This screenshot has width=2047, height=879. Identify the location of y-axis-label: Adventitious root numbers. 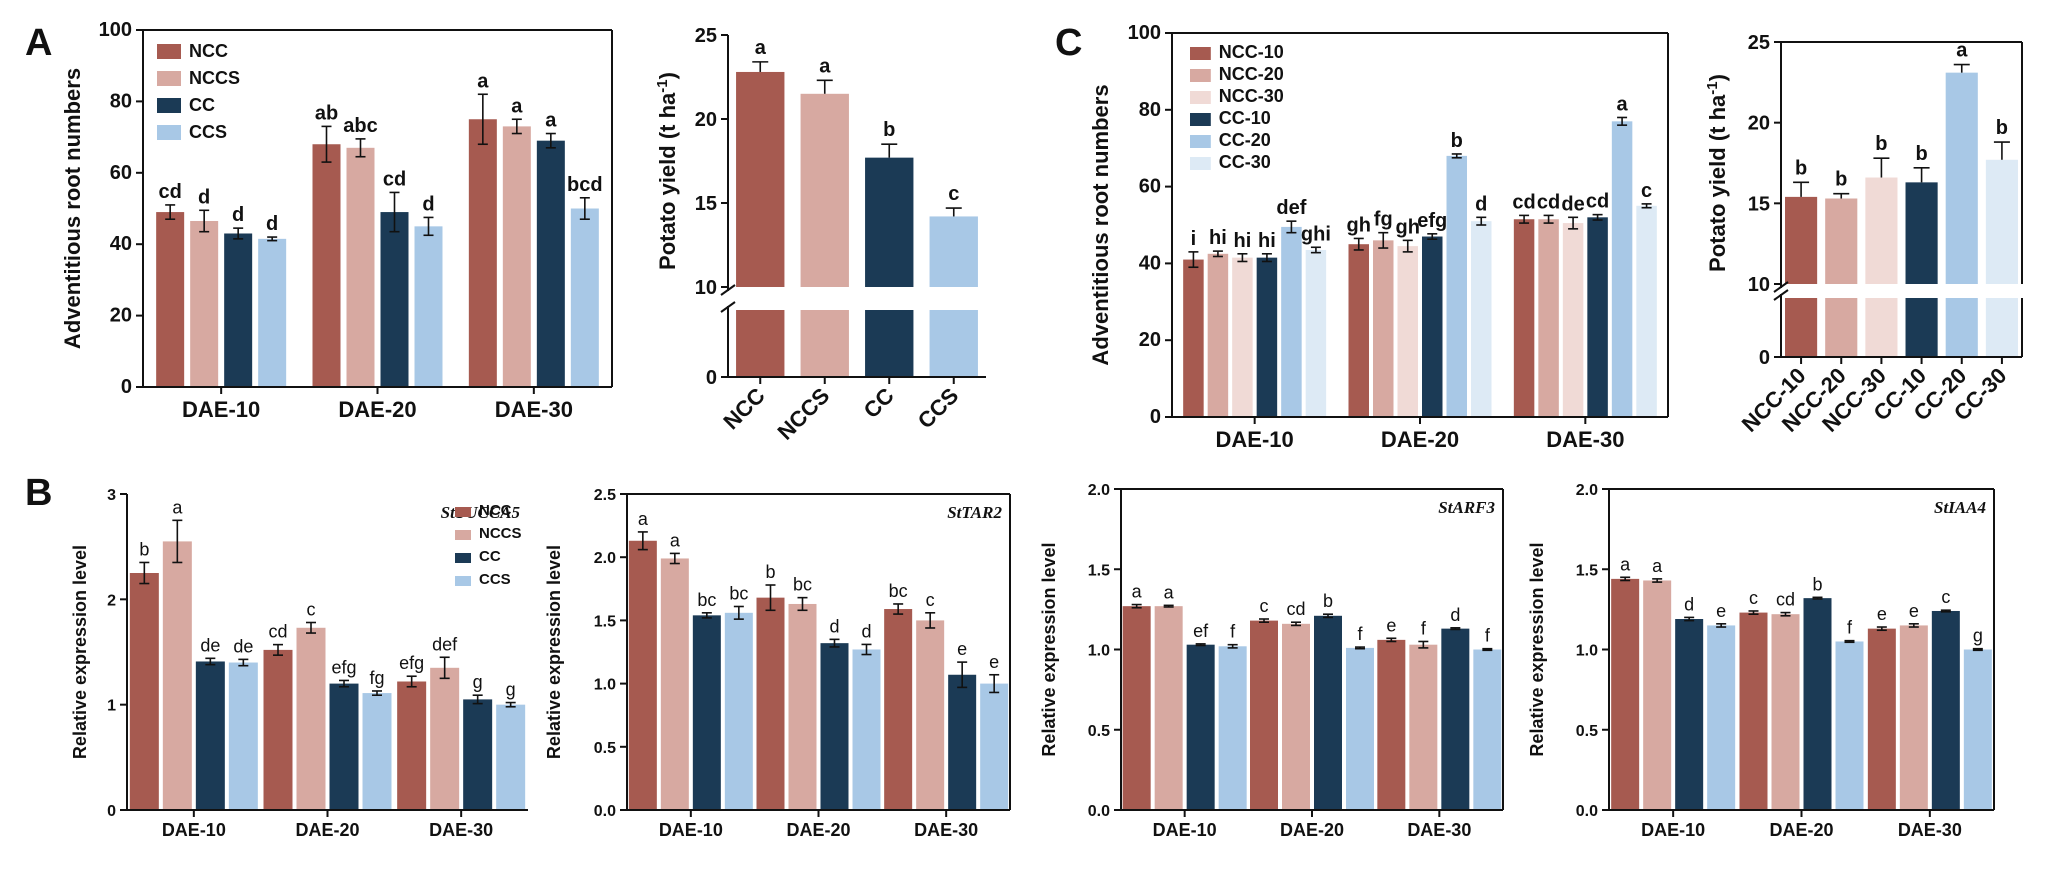
(72, 208).